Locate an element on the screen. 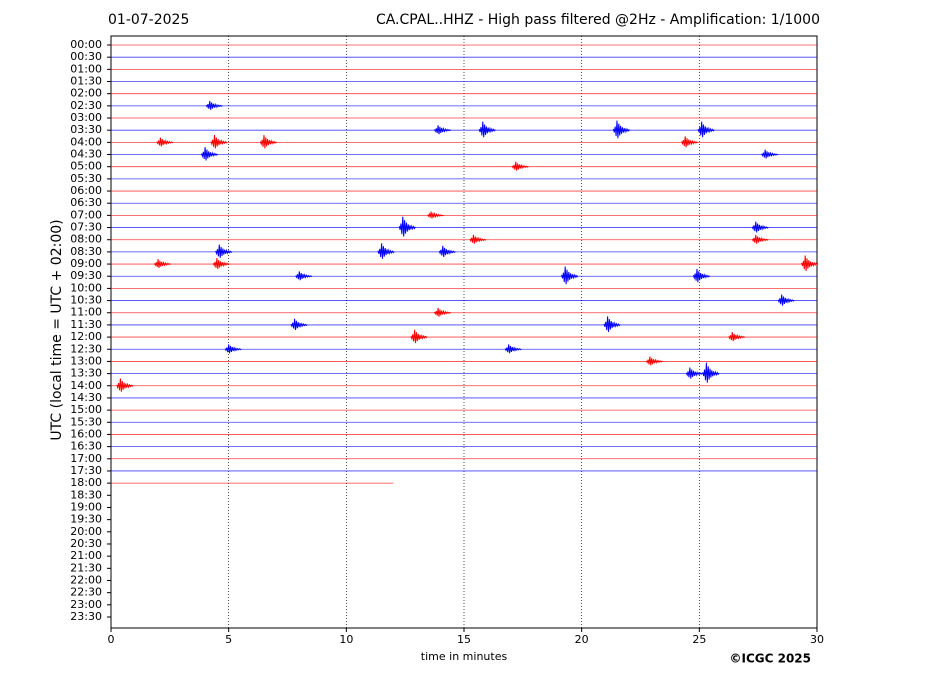 Image resolution: width=927 pixels, height=696 pixels. y-tick-label: 04:00 is located at coordinates (86, 141).